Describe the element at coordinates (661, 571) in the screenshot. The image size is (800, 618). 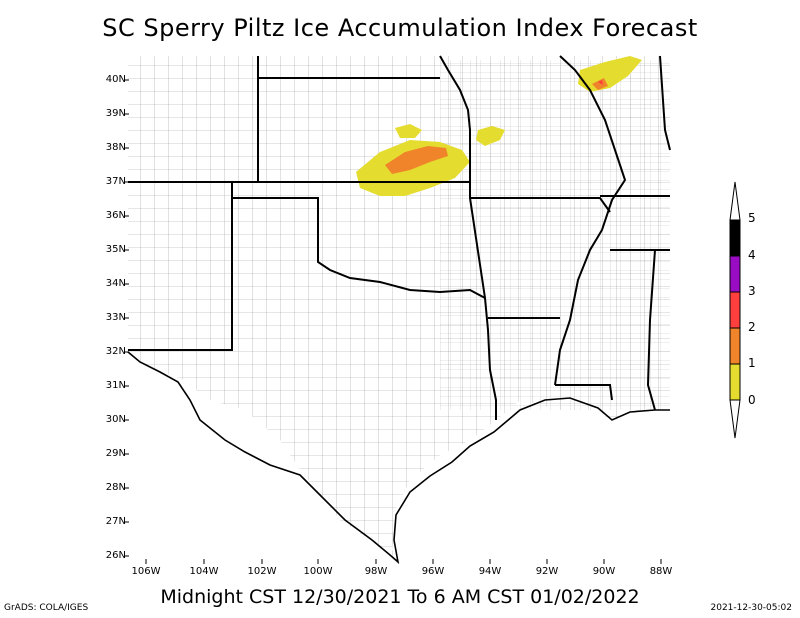
I see `lon-label: 88W` at that location.